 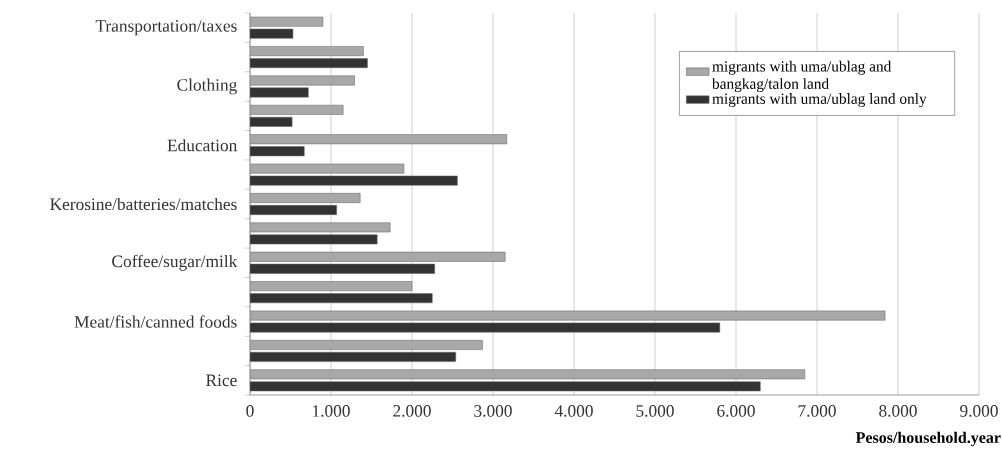 I want to click on x-tick-label: 0, so click(x=250, y=411).